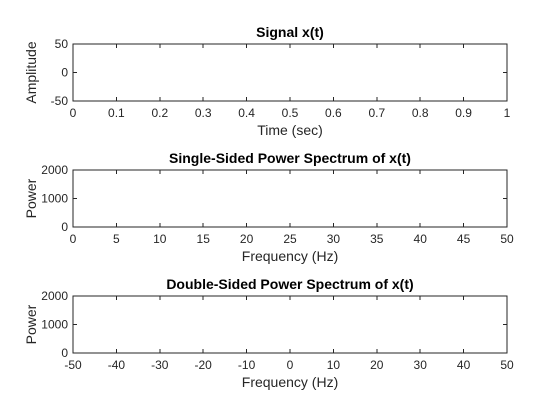 The height and width of the screenshot is (420, 560). I want to click on x-tick-label: 35, so click(377, 239).